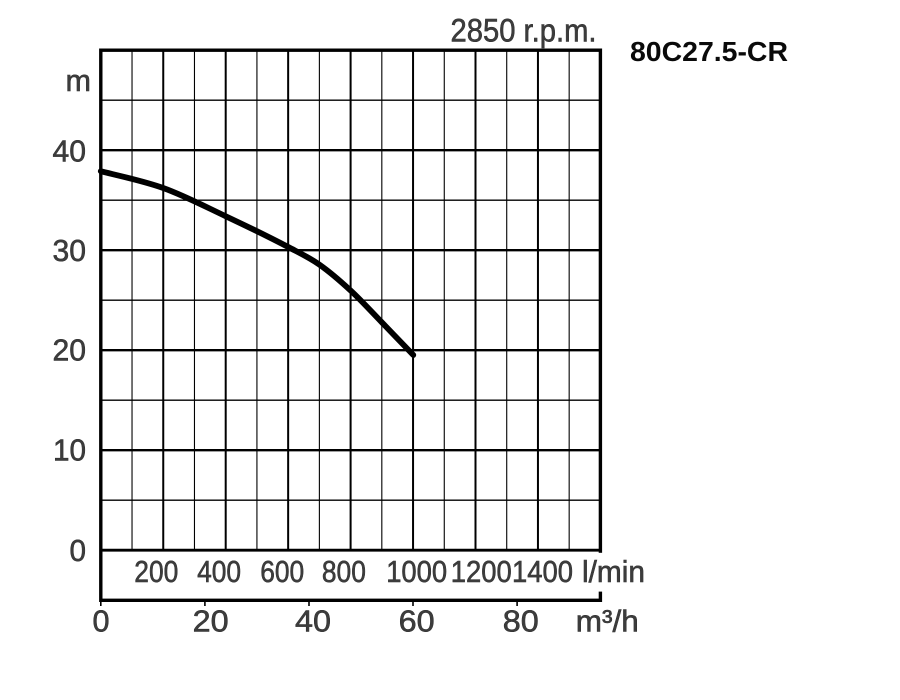  Describe the element at coordinates (344, 572) in the screenshot. I see `svg-text: 800` at that location.